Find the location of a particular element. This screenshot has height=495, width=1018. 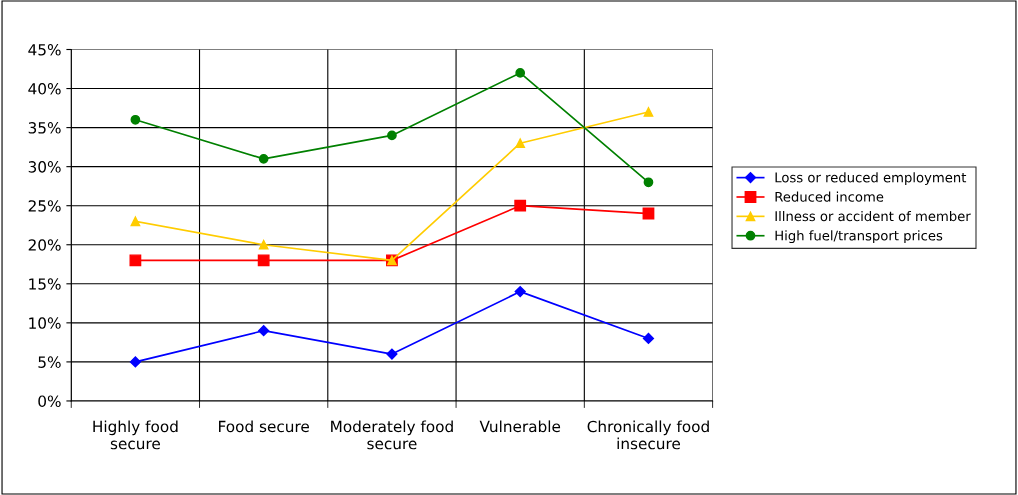

legend-label: High fuel/transport prices is located at coordinates (859, 237).